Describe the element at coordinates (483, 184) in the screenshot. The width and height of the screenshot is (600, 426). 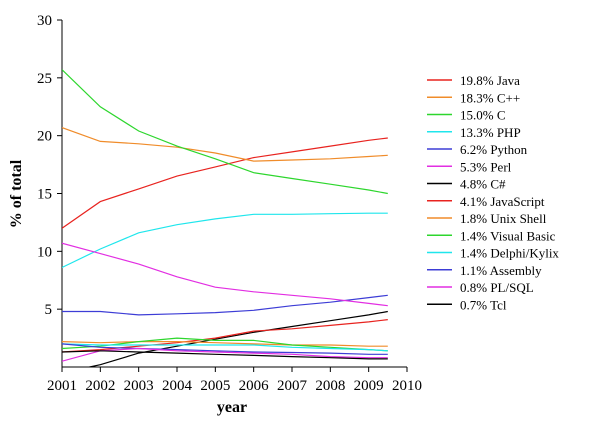
I see `legend-label: 4.8% C#` at that location.